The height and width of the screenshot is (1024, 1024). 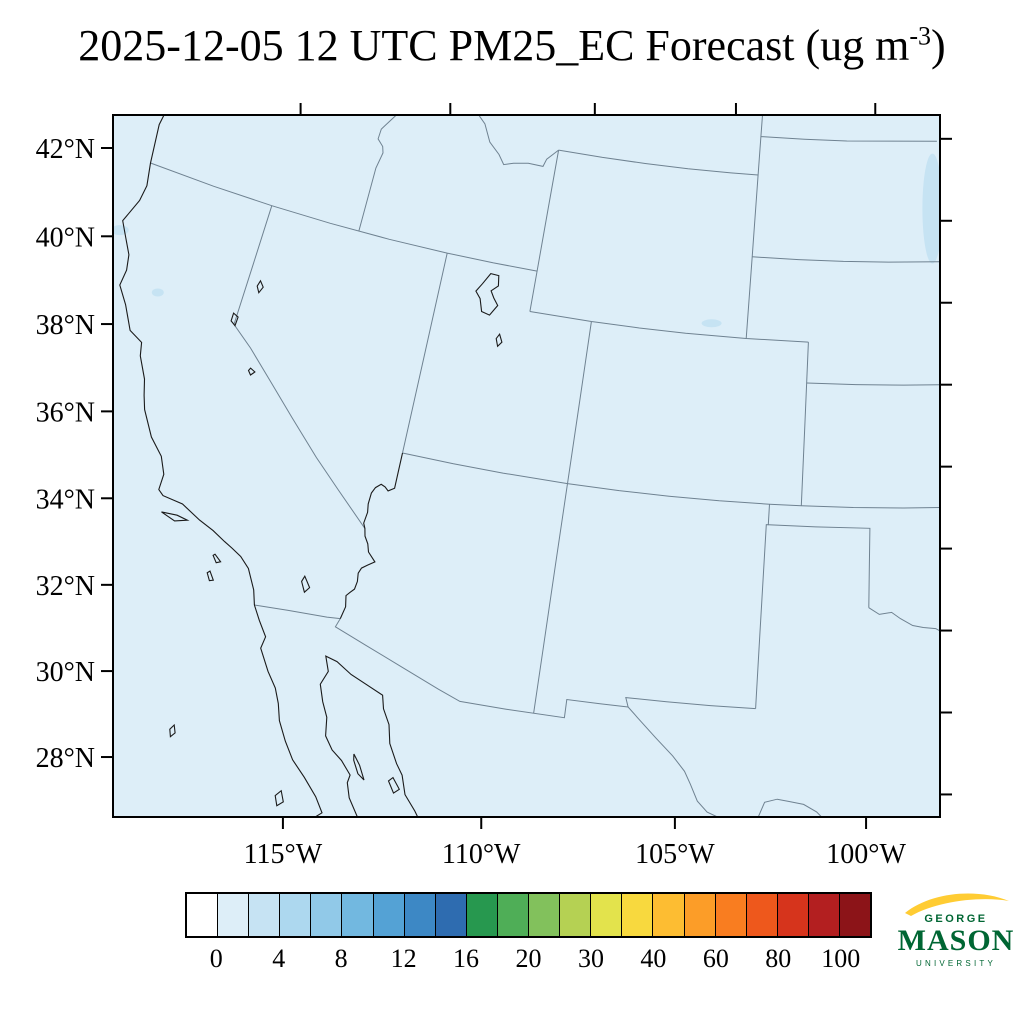 I want to click on lat-label: 30°N, so click(x=65, y=672).